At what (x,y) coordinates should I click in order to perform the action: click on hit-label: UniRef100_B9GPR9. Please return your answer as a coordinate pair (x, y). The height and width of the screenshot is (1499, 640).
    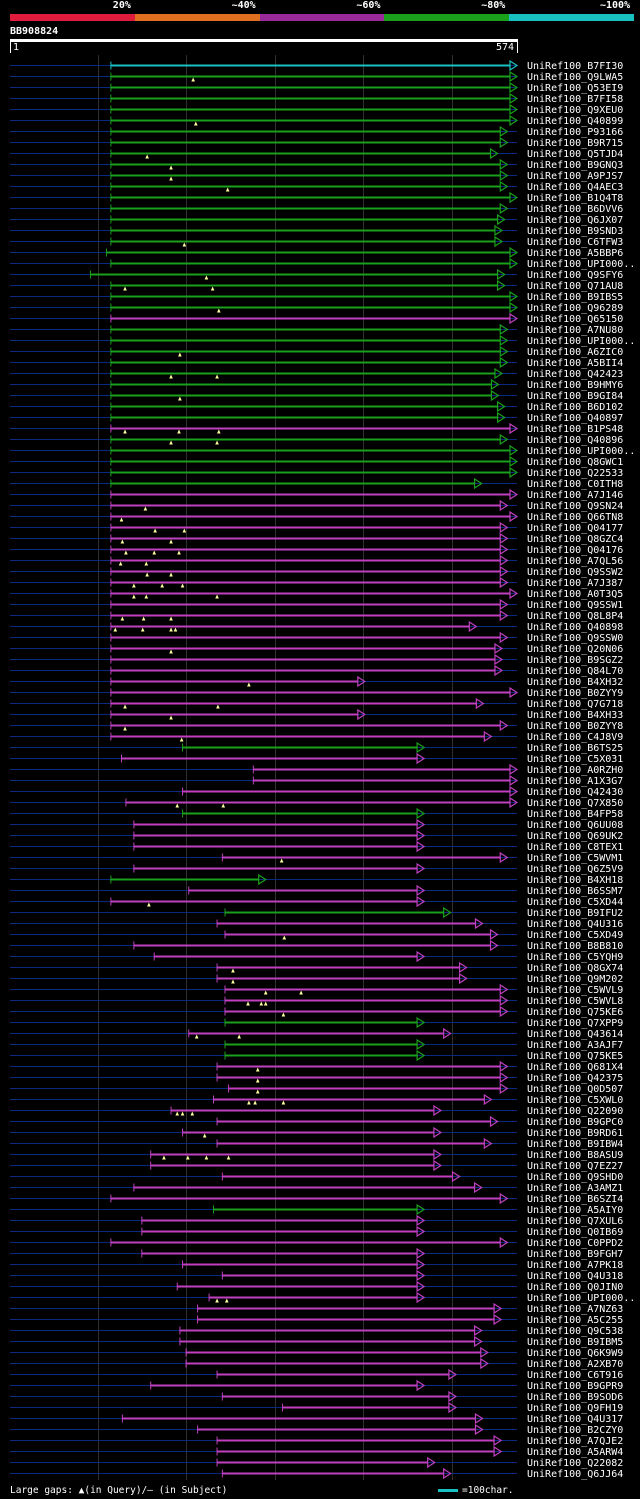
    Looking at the image, I should click on (575, 1386).